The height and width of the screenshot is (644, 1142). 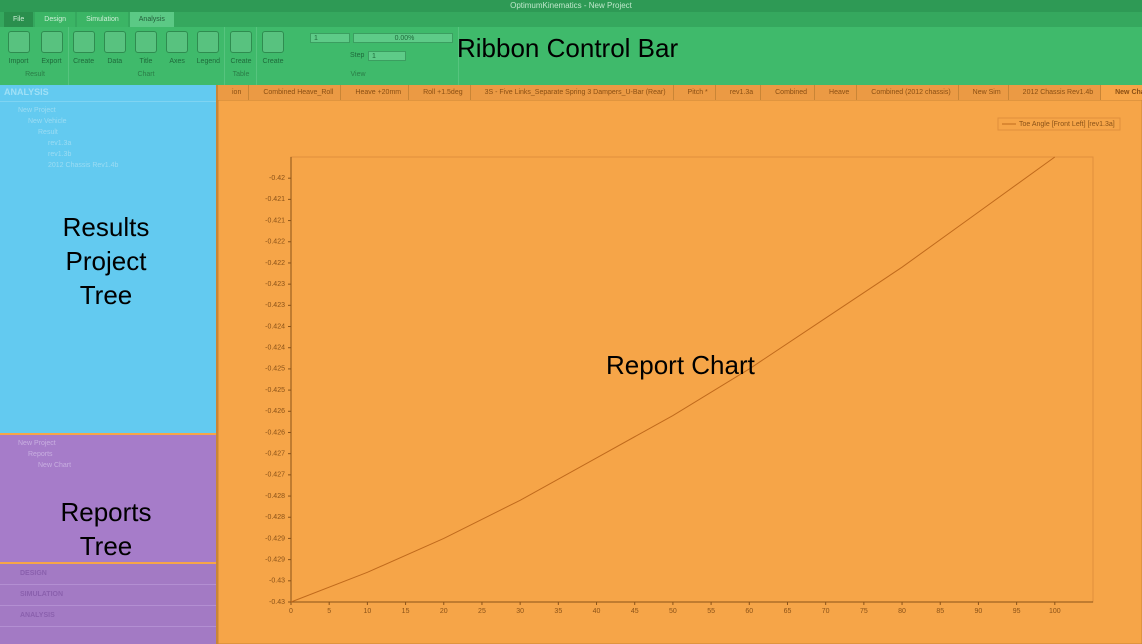 I want to click on button-label: Legend, so click(x=208, y=61).